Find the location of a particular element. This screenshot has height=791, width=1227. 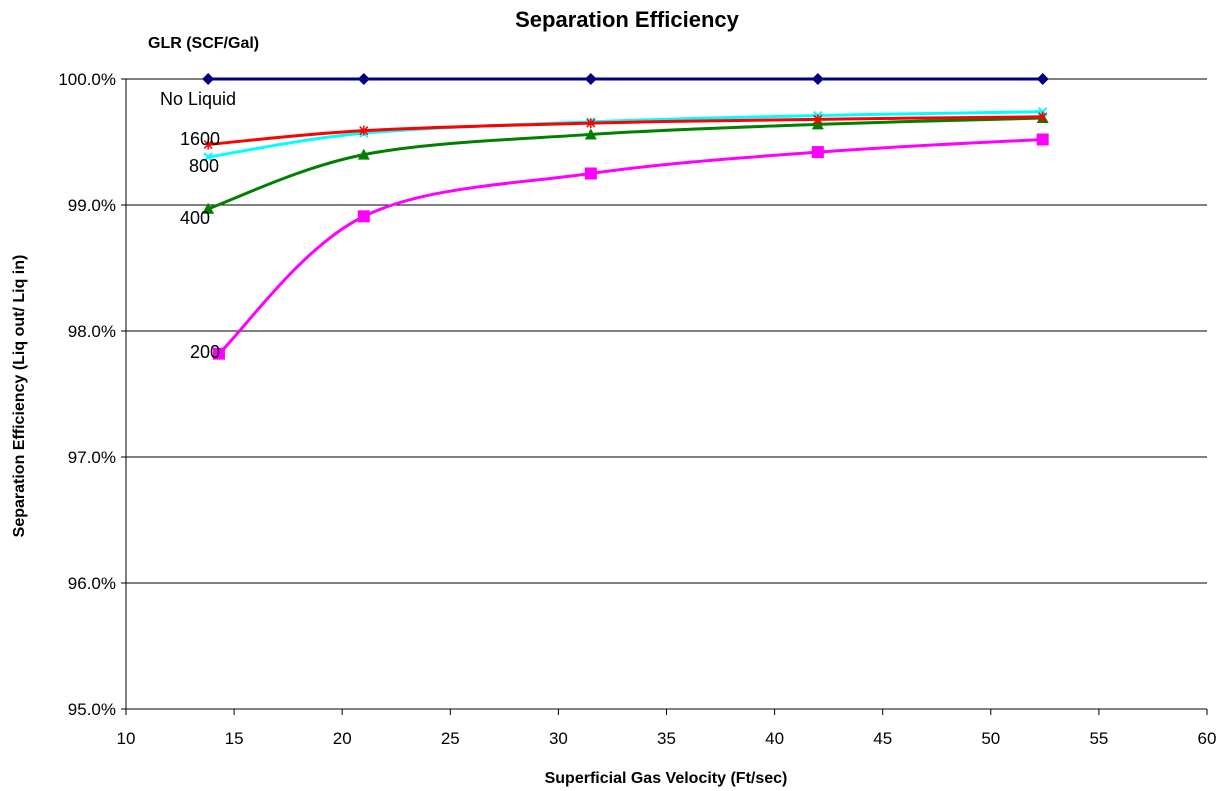

y-axis-title: Separation Efficiency (Liq out/ Liq in) is located at coordinates (19, 396).